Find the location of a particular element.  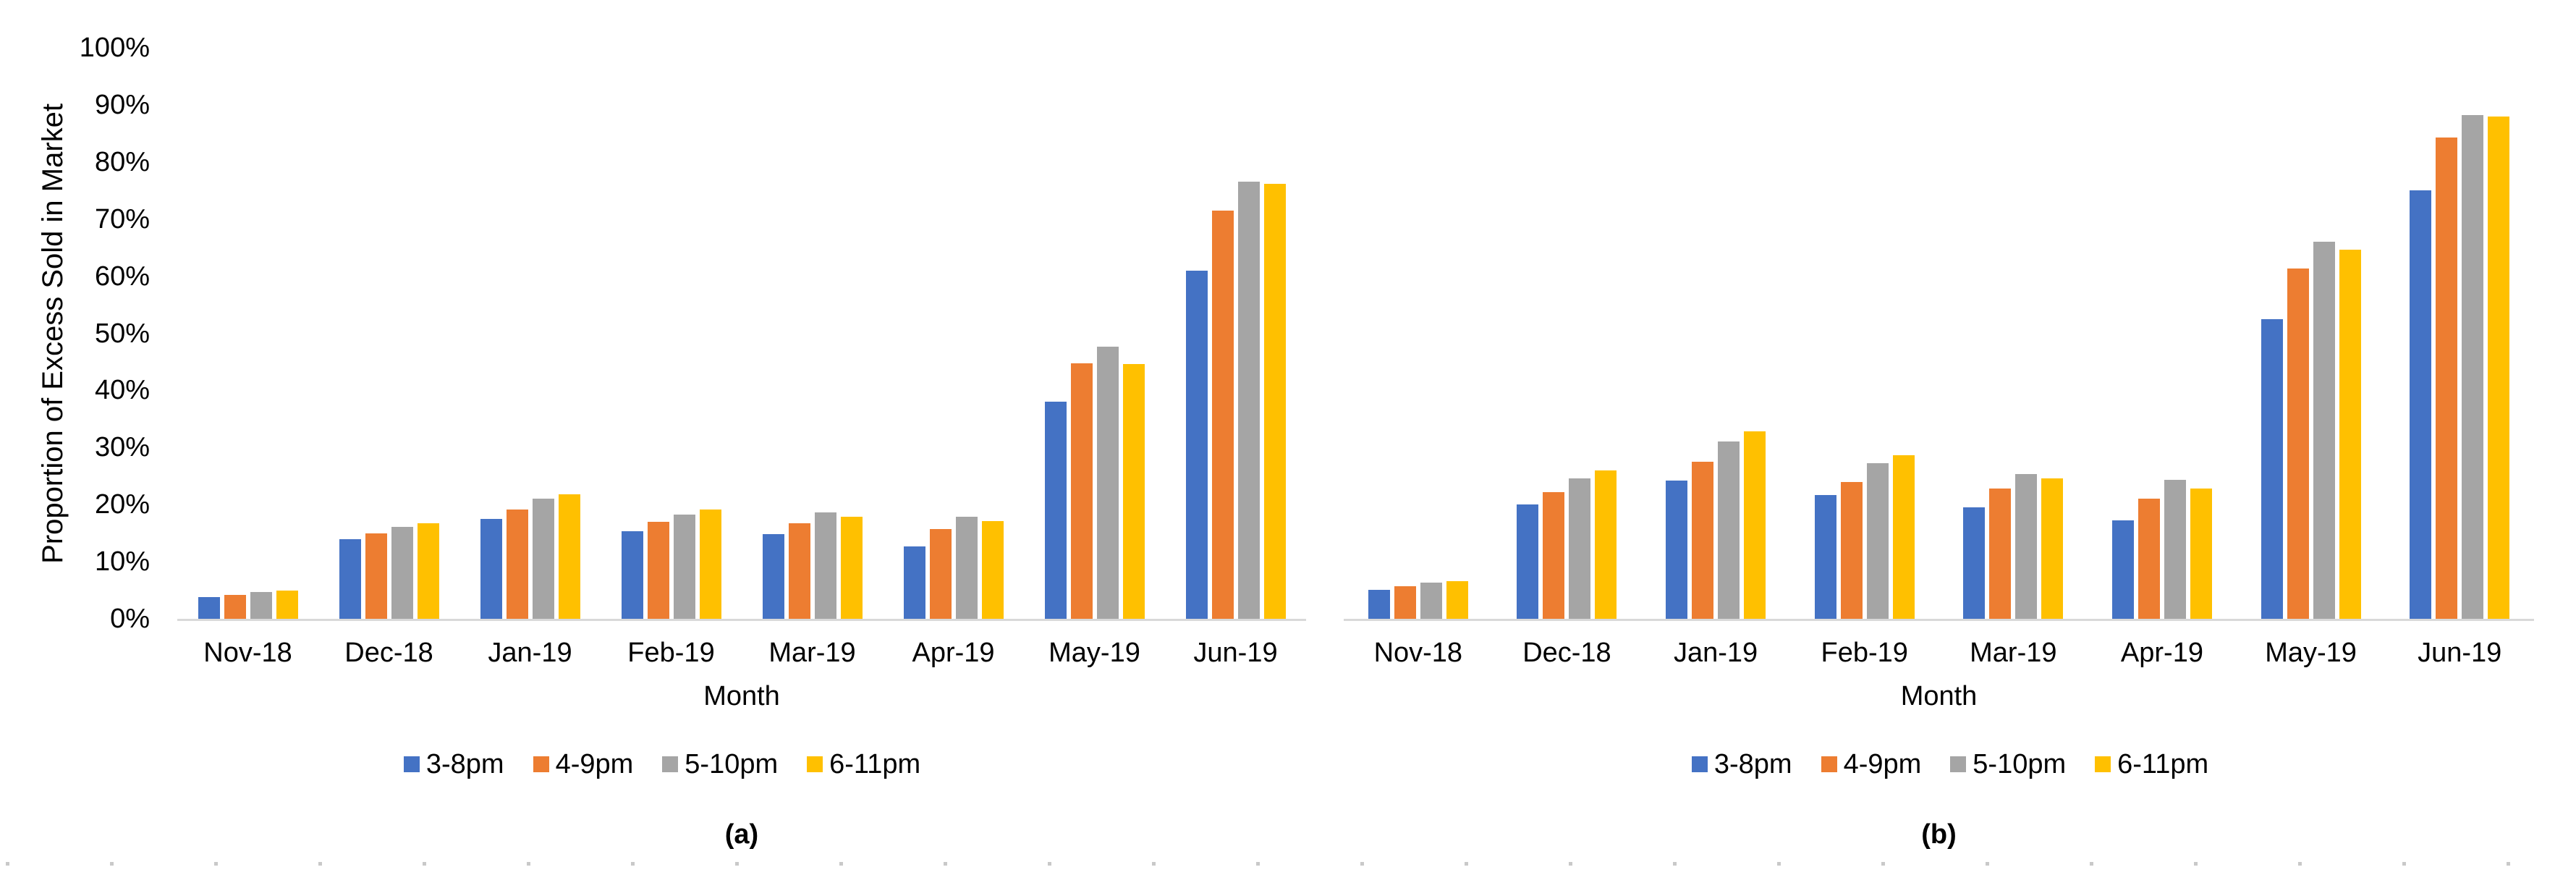

y-tick-label-30%: 30% is located at coordinates (122, 447).